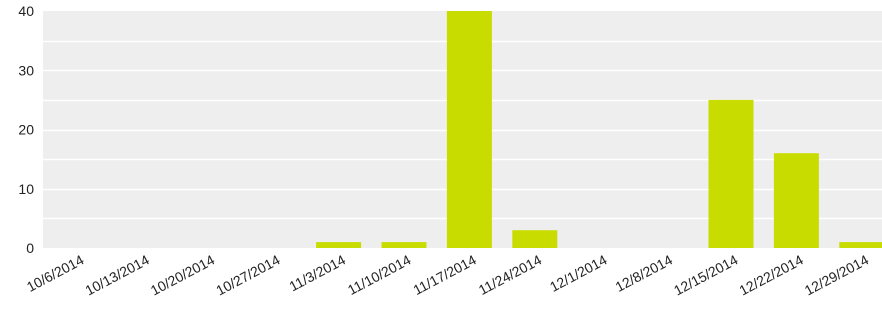 This screenshot has width=882, height=323. I want to click on x-tick-label: 12/22/2014, so click(771, 274).